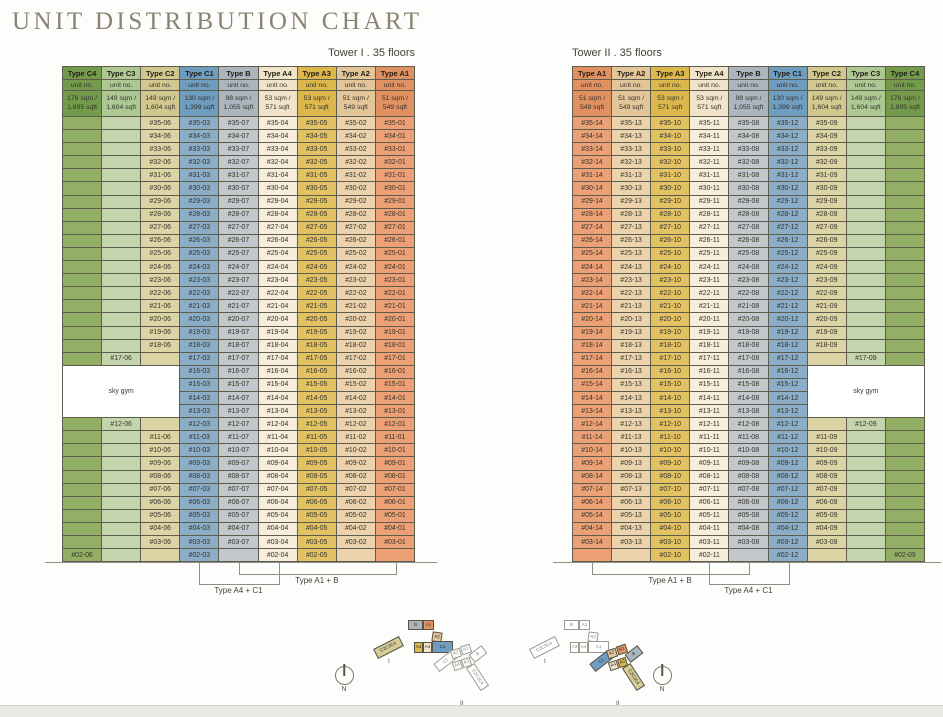 This screenshot has width=943, height=717. What do you see at coordinates (670, 581) in the screenshot?
I see `bracket-label: Type A1 + B` at bounding box center [670, 581].